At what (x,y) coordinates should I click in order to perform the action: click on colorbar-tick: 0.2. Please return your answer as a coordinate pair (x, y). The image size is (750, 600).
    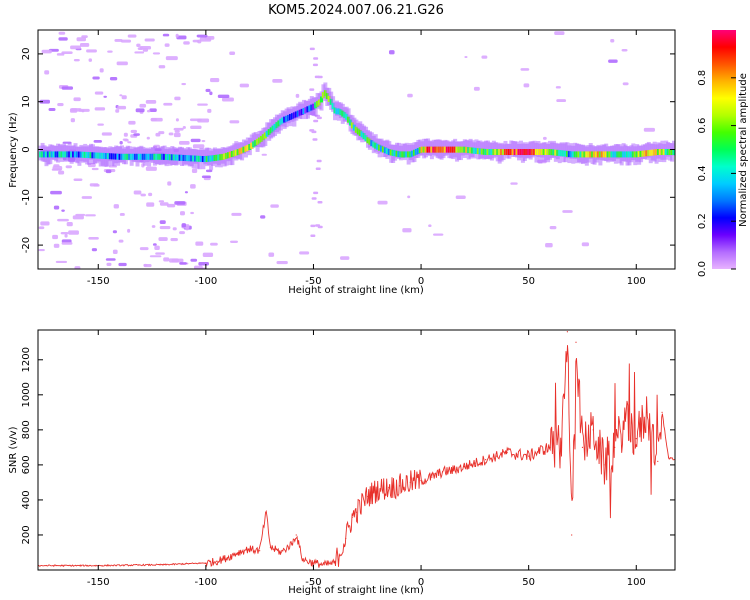
    Looking at the image, I should click on (716, 221).